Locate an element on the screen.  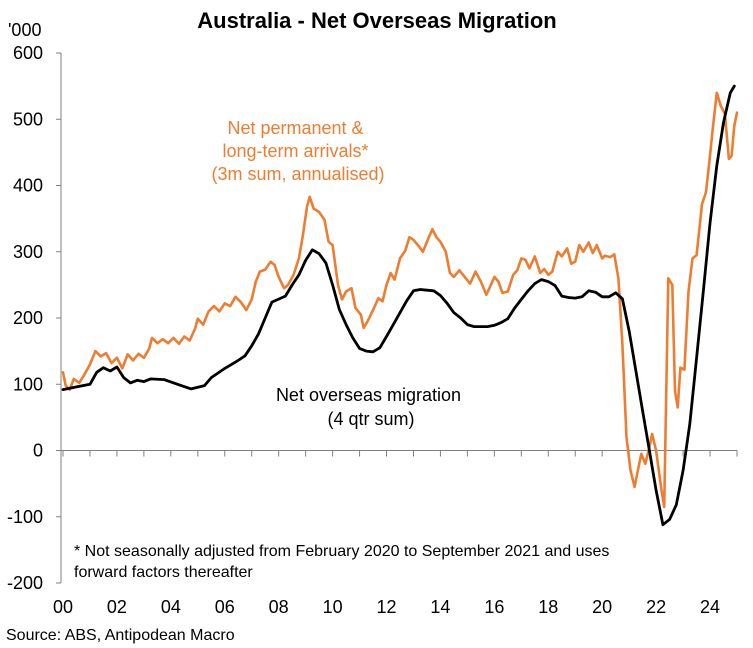
x-tick-label: 08 is located at coordinates (279, 607).